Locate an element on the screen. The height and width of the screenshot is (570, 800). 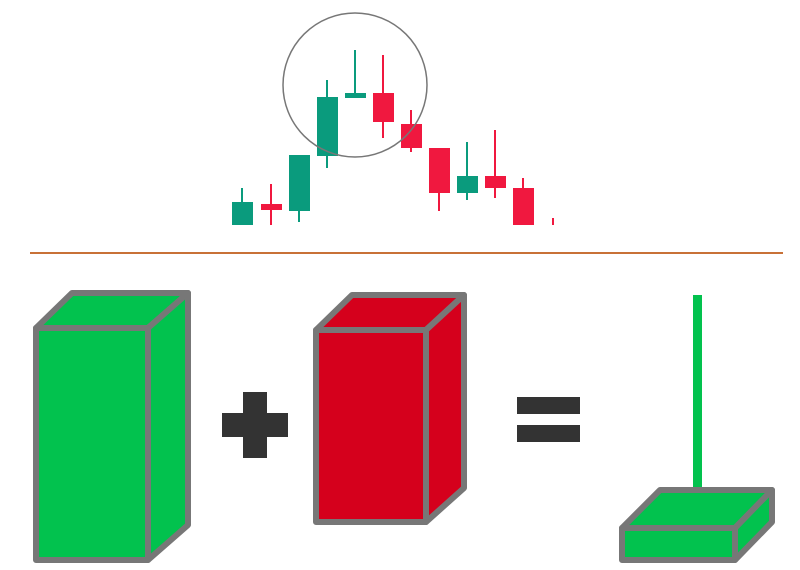
doji-result is located at coordinates (697, 429).